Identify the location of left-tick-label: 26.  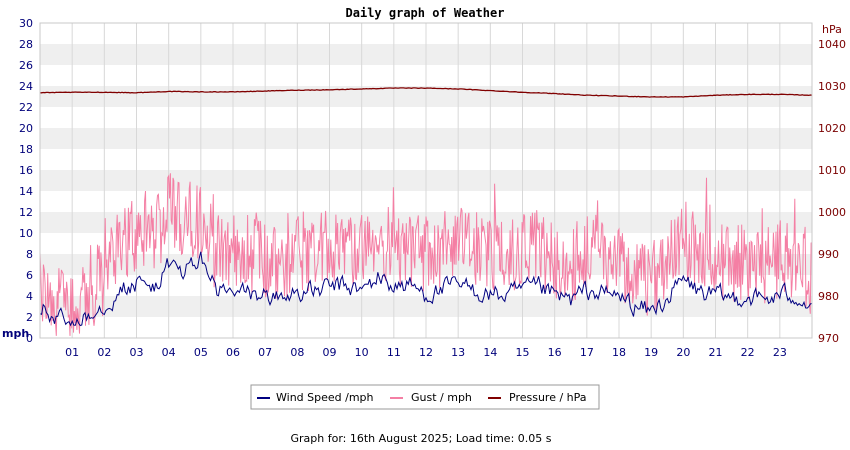
(26, 65).